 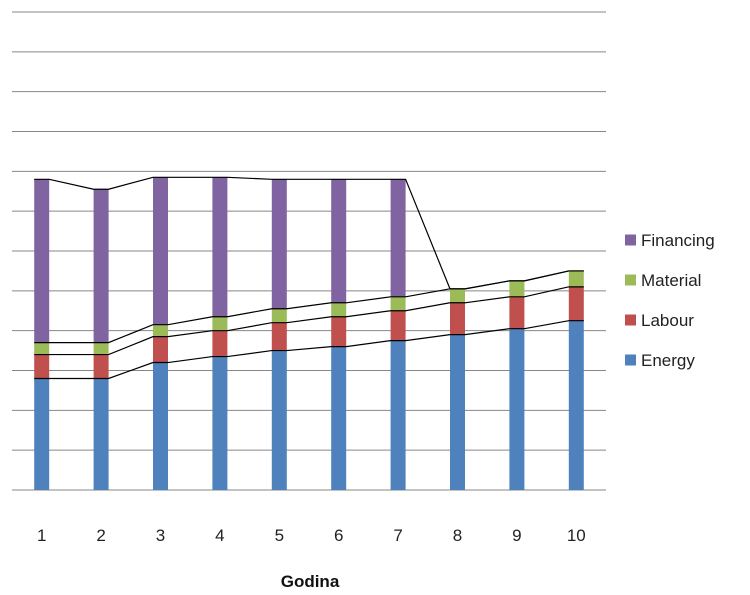 What do you see at coordinates (670, 300) in the screenshot?
I see `legend: Financing Material Labour Energy` at bounding box center [670, 300].